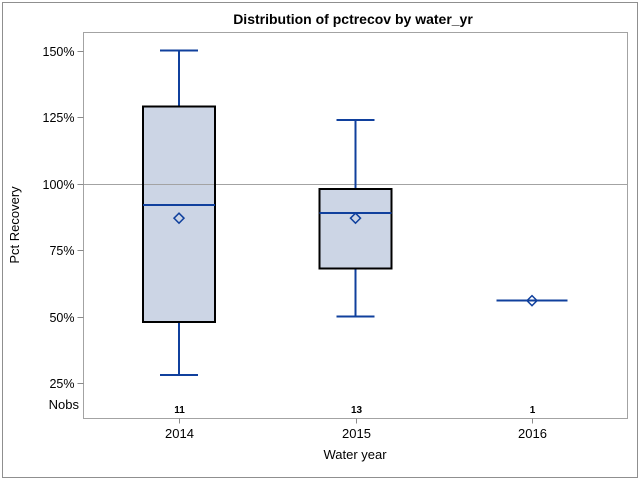 This screenshot has height=480, width=640. What do you see at coordinates (179, 433) in the screenshot?
I see `x-tick-label-2014: 2014` at bounding box center [179, 433].